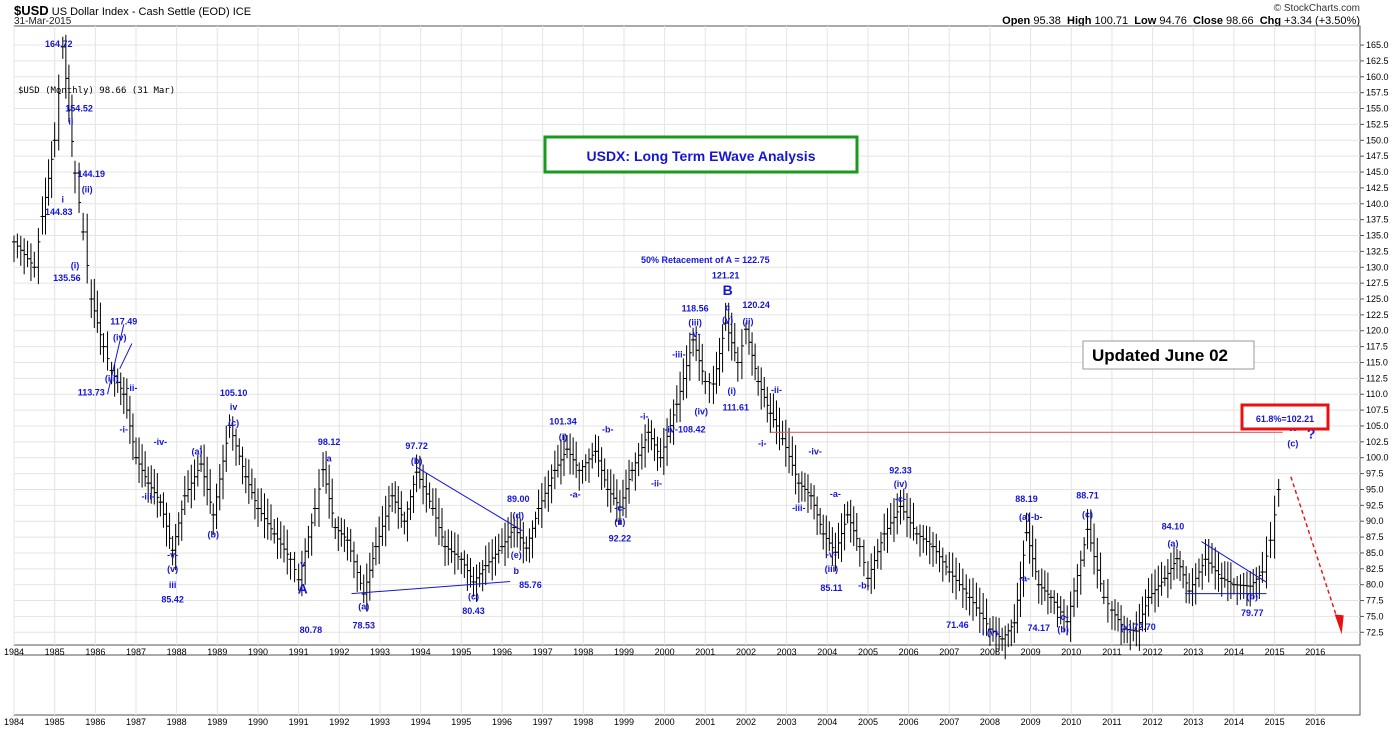 The height and width of the screenshot is (730, 1400). I want to click on y-tick-label: 120.0, so click(1377, 331).